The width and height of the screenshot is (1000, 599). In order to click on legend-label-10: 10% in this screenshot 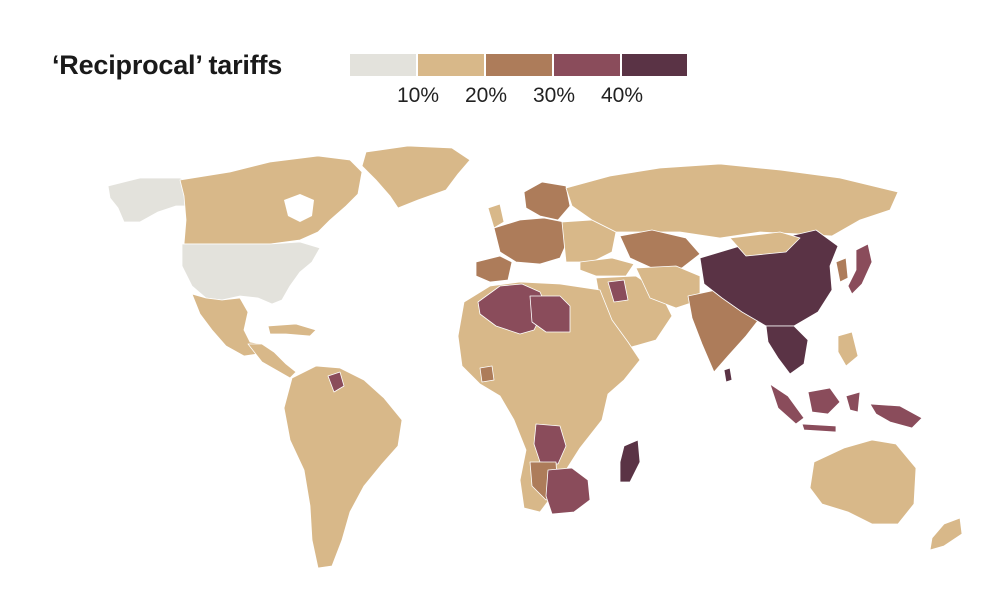, I will do `click(418, 95)`.